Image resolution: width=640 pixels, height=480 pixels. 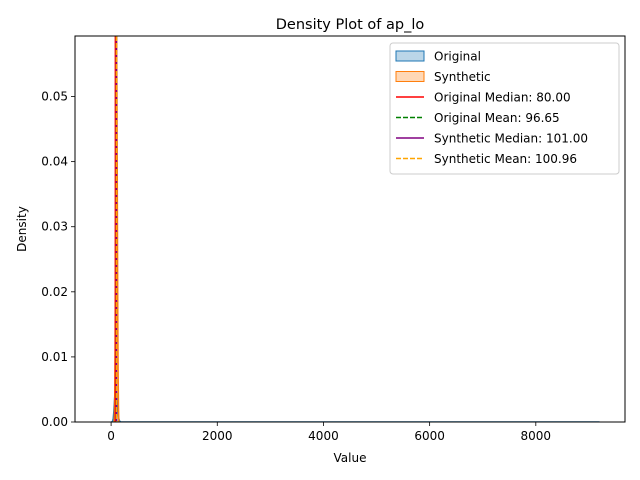 What do you see at coordinates (54, 97) in the screenshot?
I see `y-tick-label: 0.05` at bounding box center [54, 97].